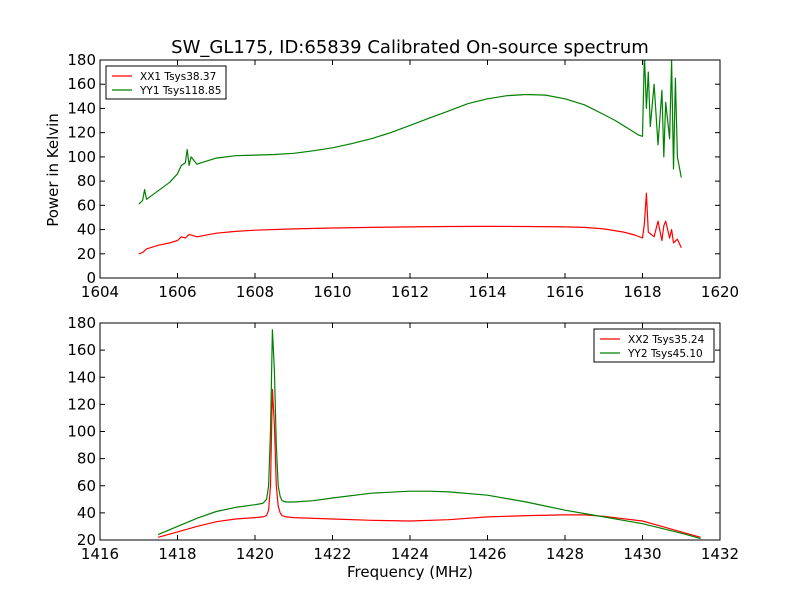 The image size is (800, 600). I want to click on x-tick-label: 1416, so click(100, 554).